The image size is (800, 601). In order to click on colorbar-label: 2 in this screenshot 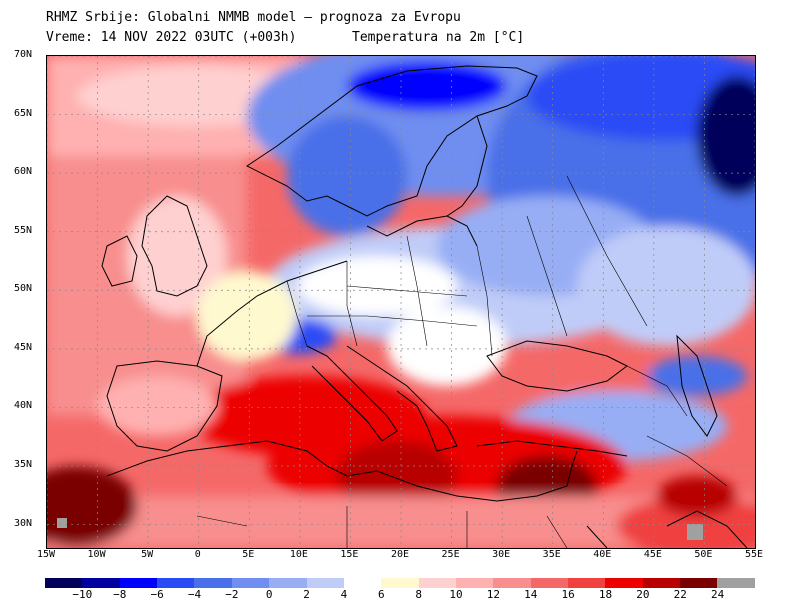, I will do `click(306, 594)`.